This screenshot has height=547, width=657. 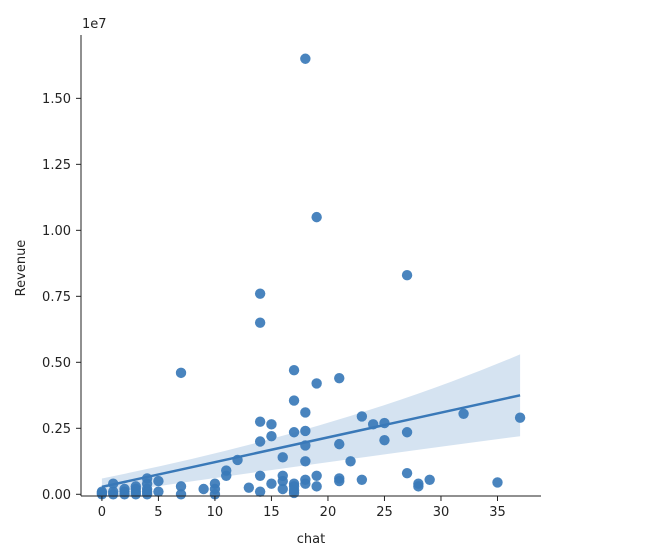 I want to click on y-offset-label: 1e7, so click(x=94, y=24).